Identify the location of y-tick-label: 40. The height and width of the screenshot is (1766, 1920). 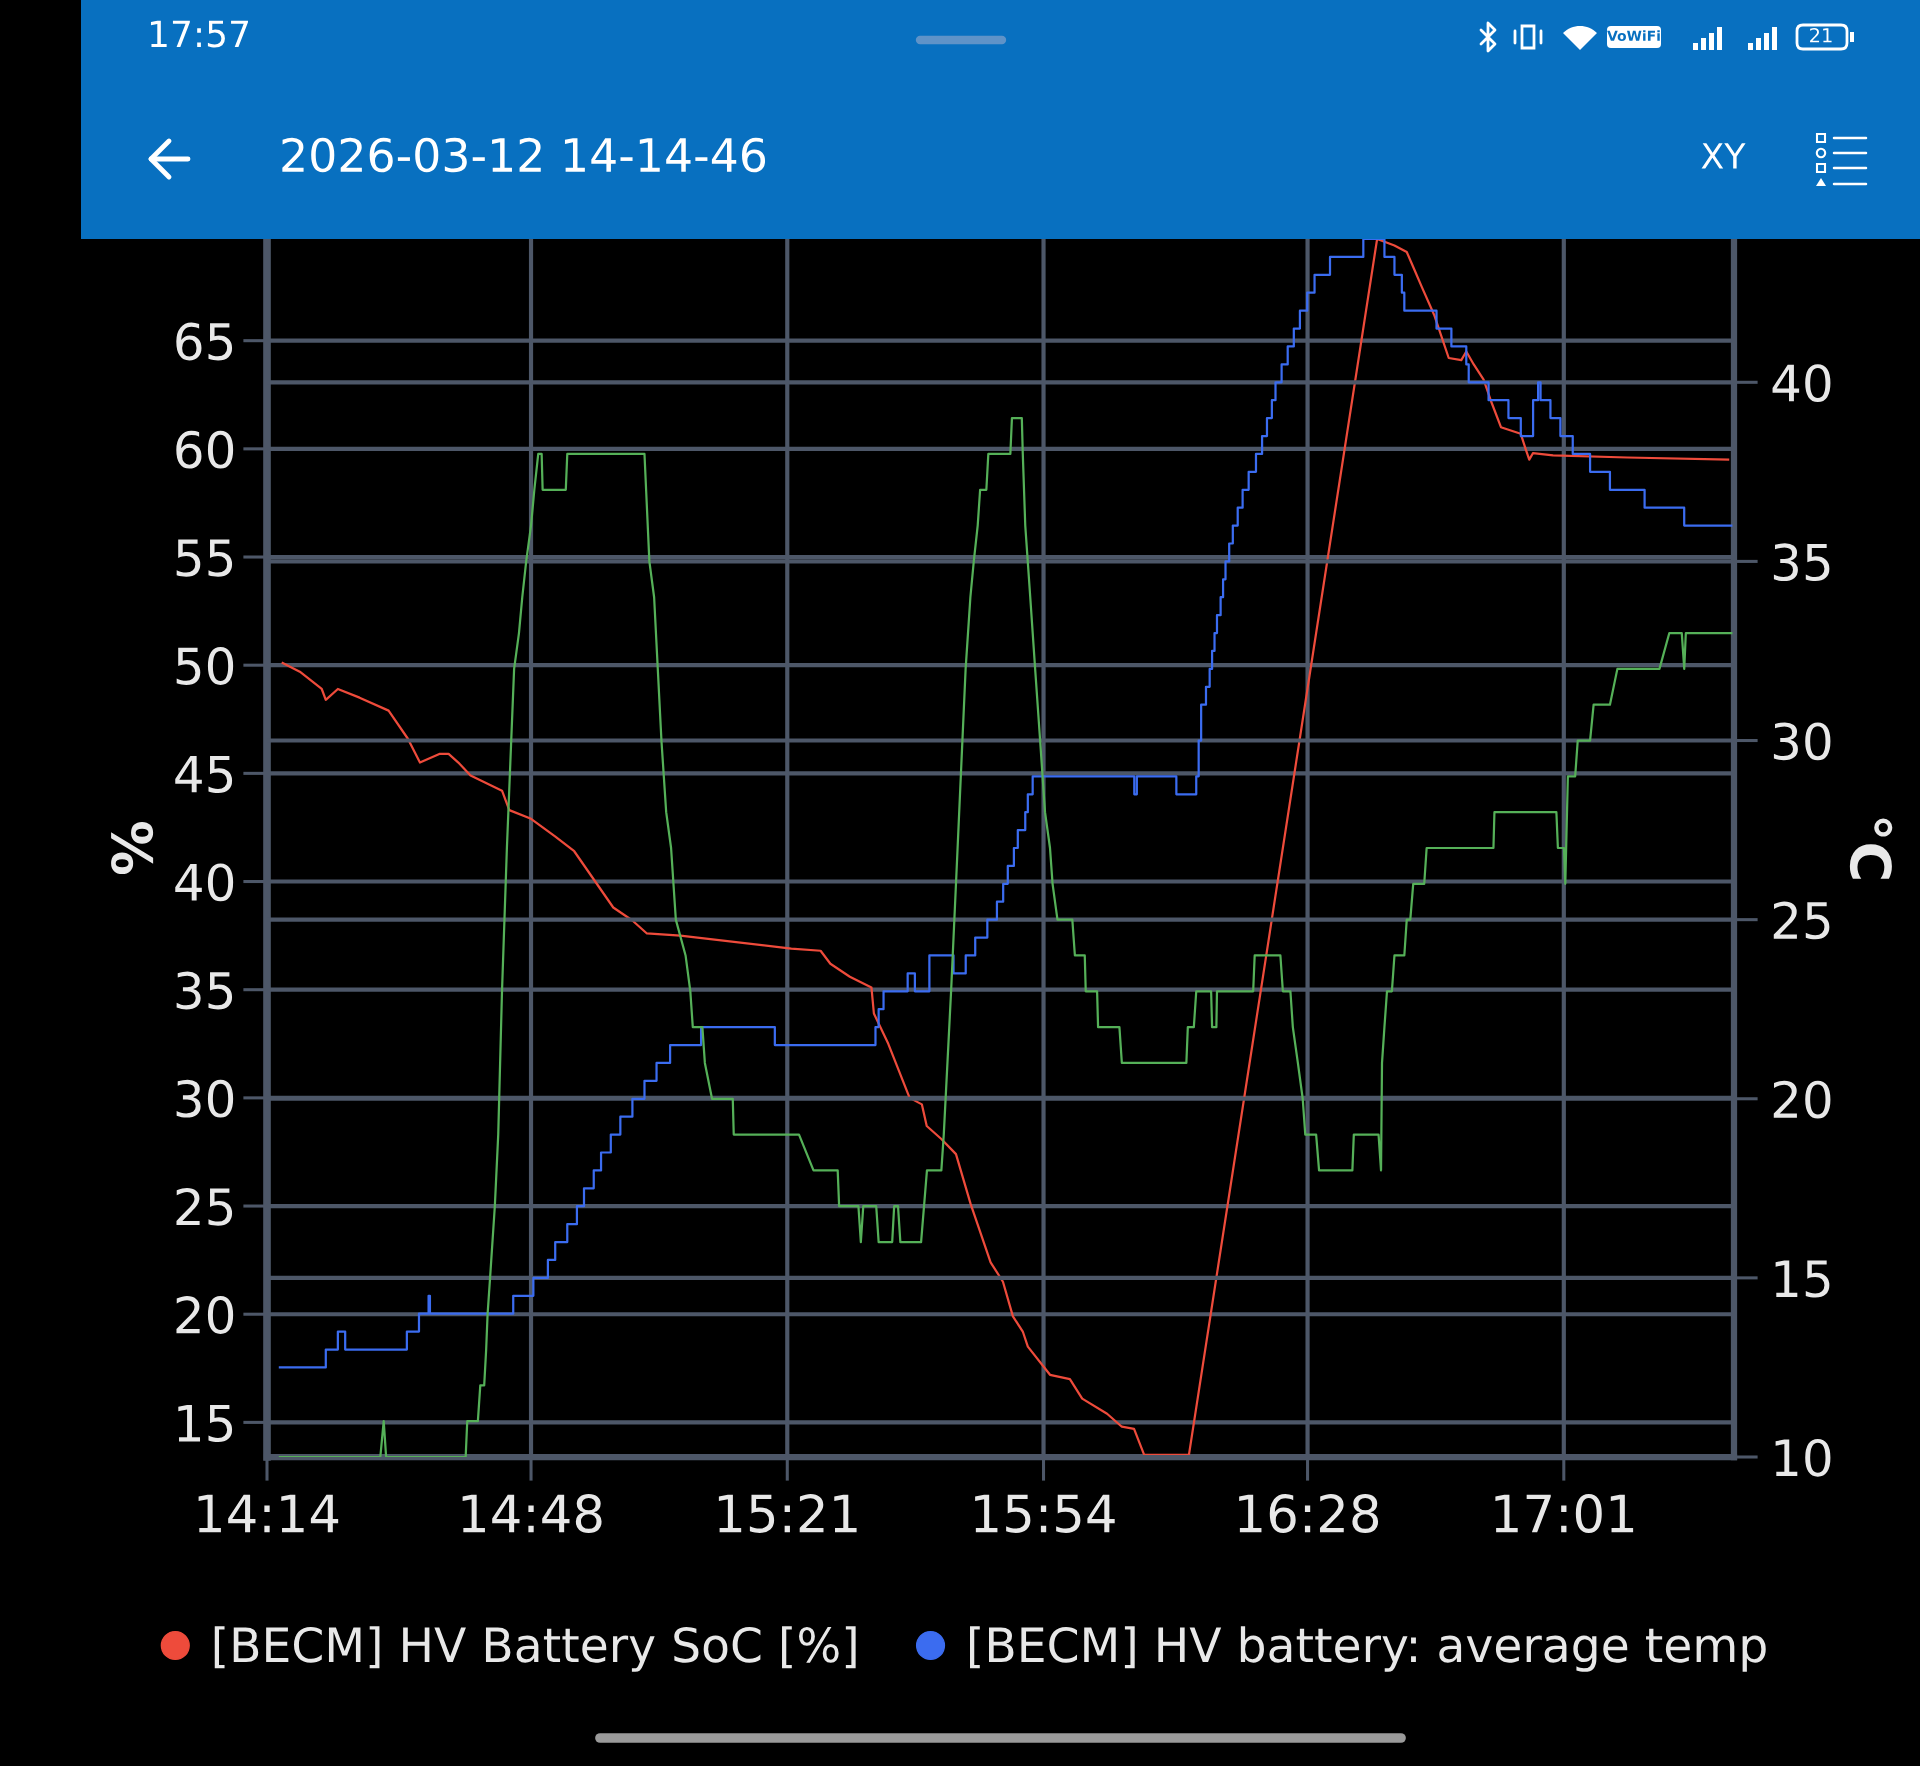
(204, 882).